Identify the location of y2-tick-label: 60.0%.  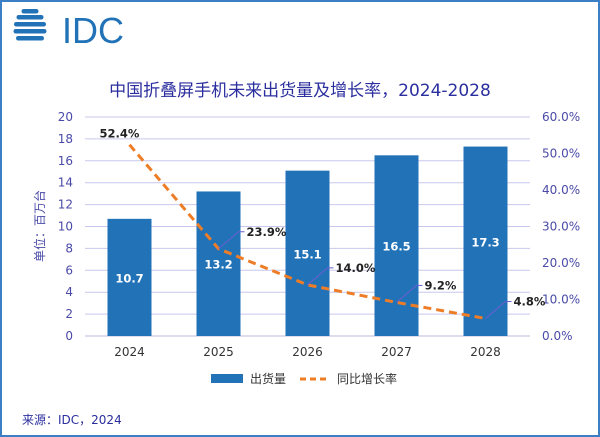
(561, 117).